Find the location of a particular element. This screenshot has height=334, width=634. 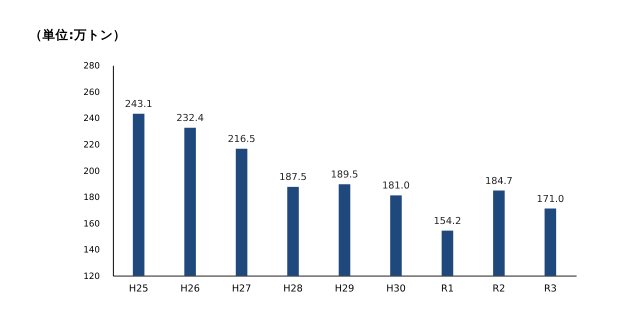

x-tick-label: R3 is located at coordinates (550, 289).